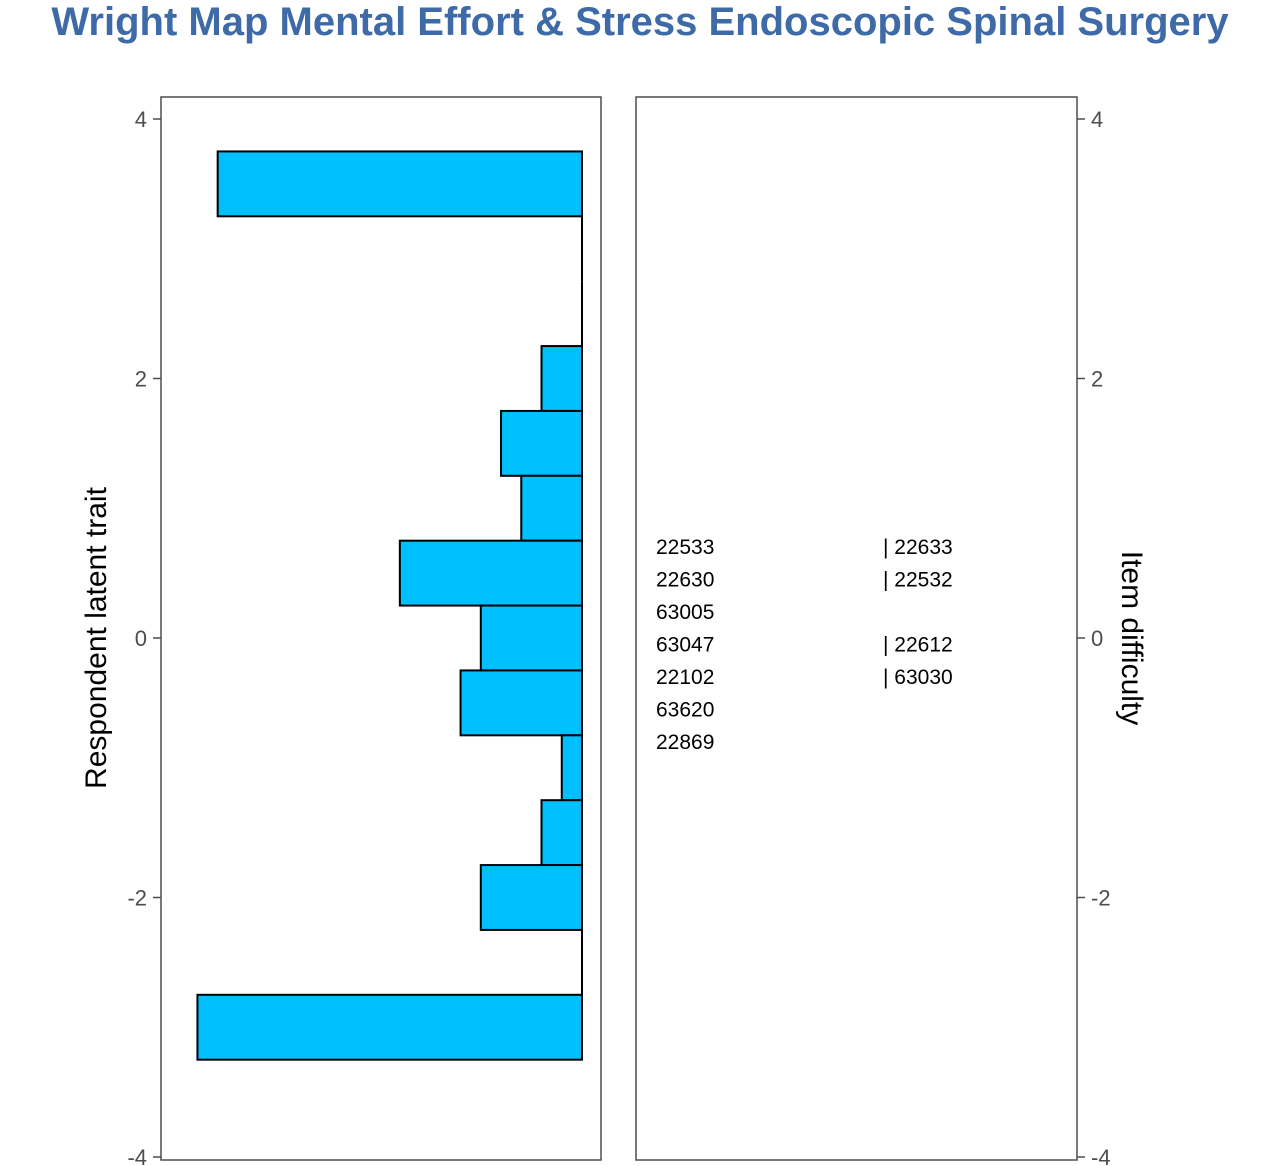 Image resolution: width=1280 pixels, height=1166 pixels. What do you see at coordinates (918, 644) in the screenshot?
I see `item-label: | 22612` at bounding box center [918, 644].